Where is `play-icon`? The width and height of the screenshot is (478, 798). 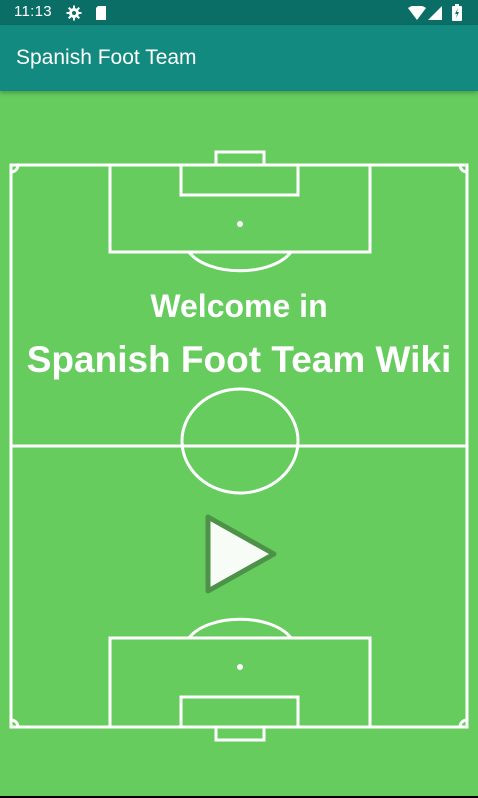 play-icon is located at coordinates (238, 554).